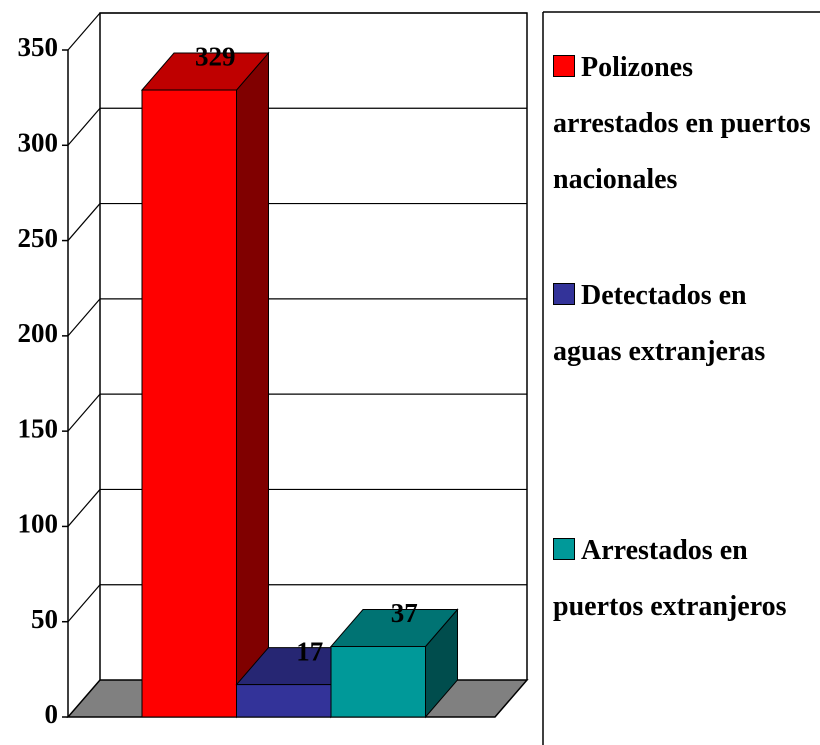 This screenshot has width=820, height=745. What do you see at coordinates (38, 142) in the screenshot?
I see `y-tick-label: 300` at bounding box center [38, 142].